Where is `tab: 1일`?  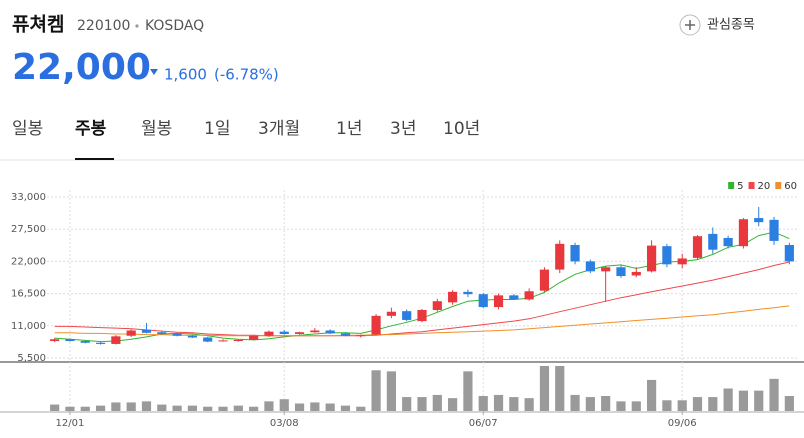
tab: 1일 is located at coordinates (217, 129).